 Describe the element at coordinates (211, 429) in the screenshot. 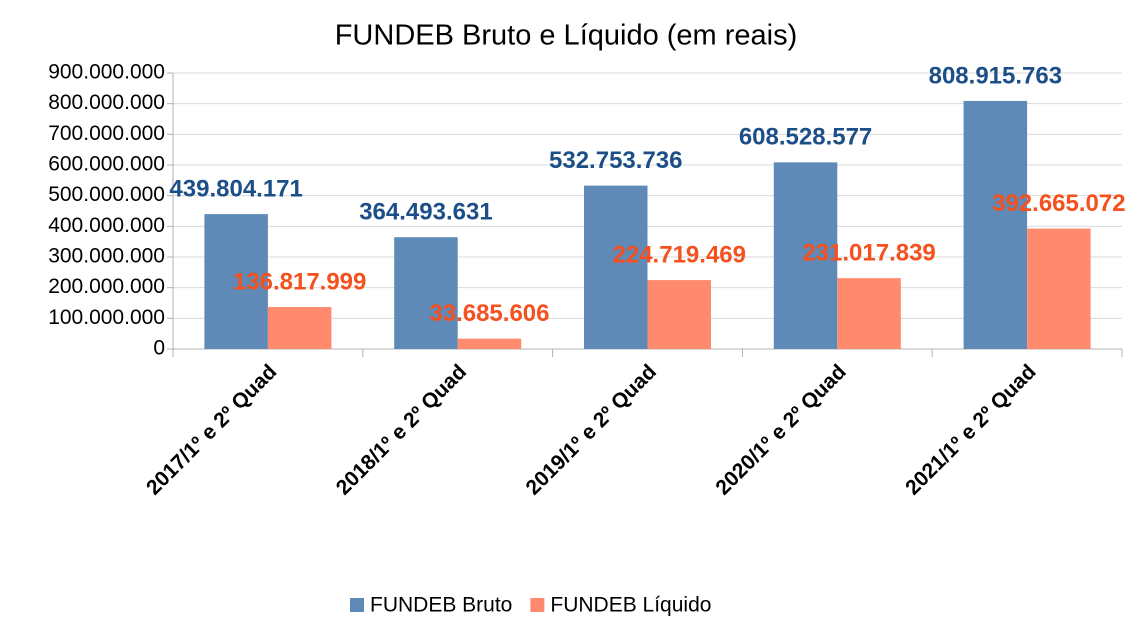

I see `x-tick-label: 2017/1º e 2º Quad` at that location.